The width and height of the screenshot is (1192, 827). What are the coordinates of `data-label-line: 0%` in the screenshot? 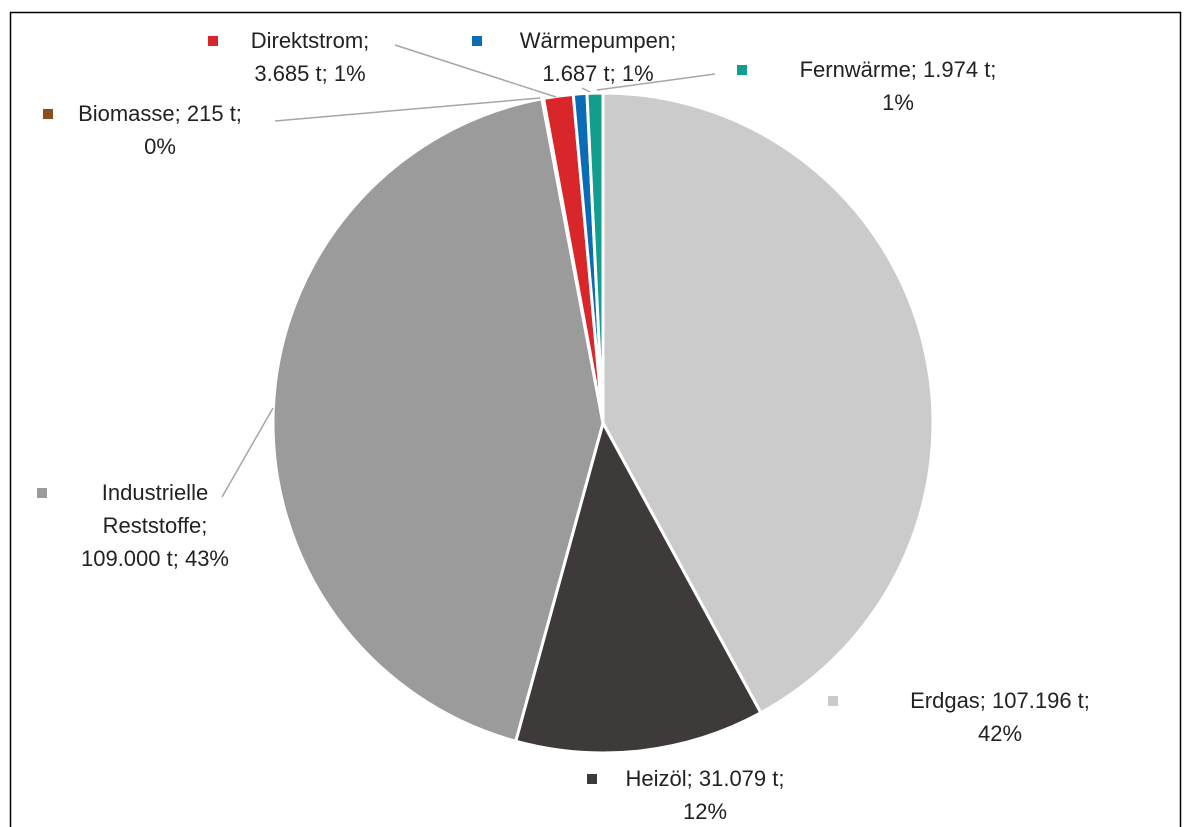 It's located at (160, 146).